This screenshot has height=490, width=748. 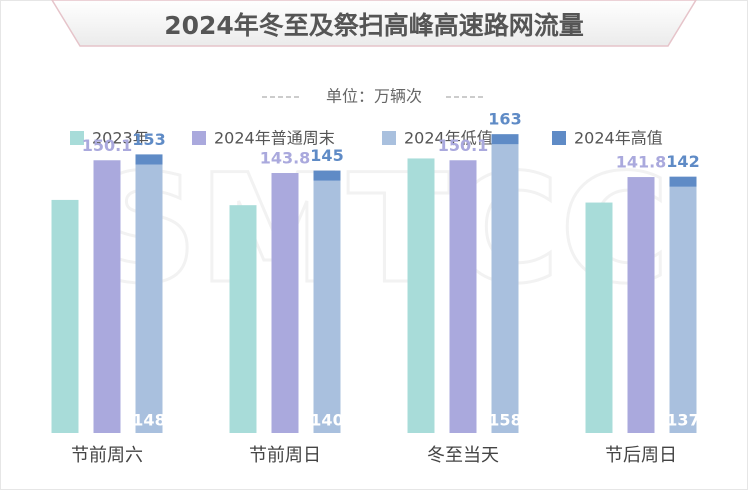 I want to click on x-tick-label: 节前周日, so click(x=285, y=455).